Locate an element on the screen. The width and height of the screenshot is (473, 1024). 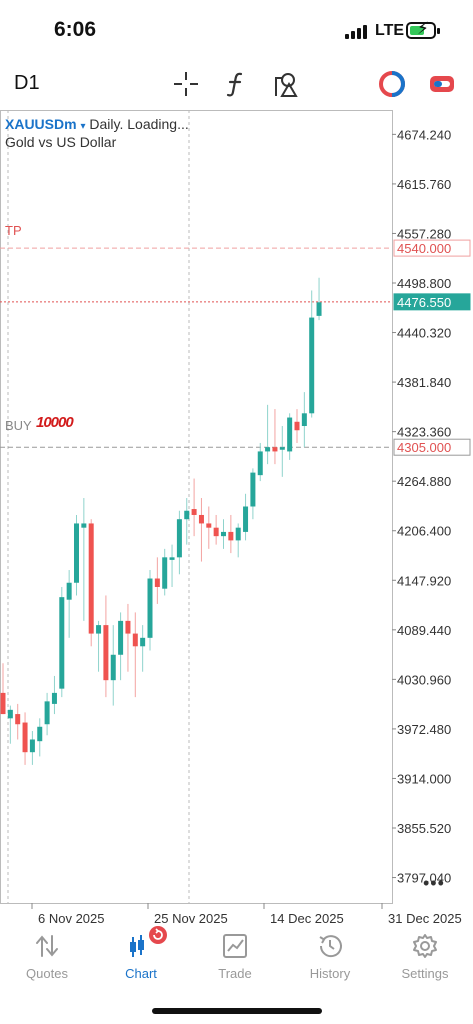
chart-toolbar: D1 is located at coordinates (236, 85).